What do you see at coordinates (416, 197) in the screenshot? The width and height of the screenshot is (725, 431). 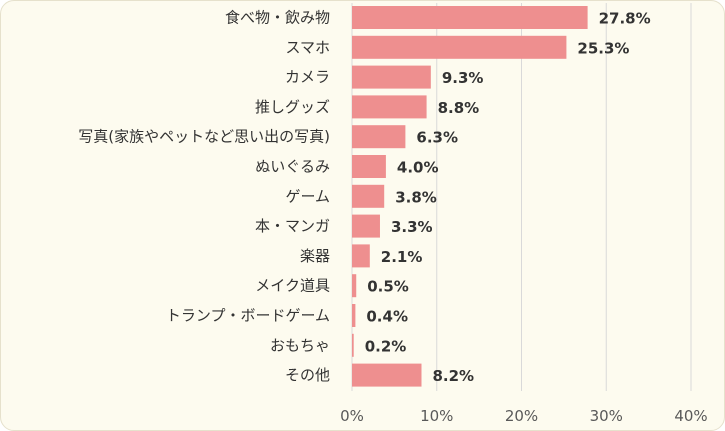 I see `data-label: 3.8%` at bounding box center [416, 197].